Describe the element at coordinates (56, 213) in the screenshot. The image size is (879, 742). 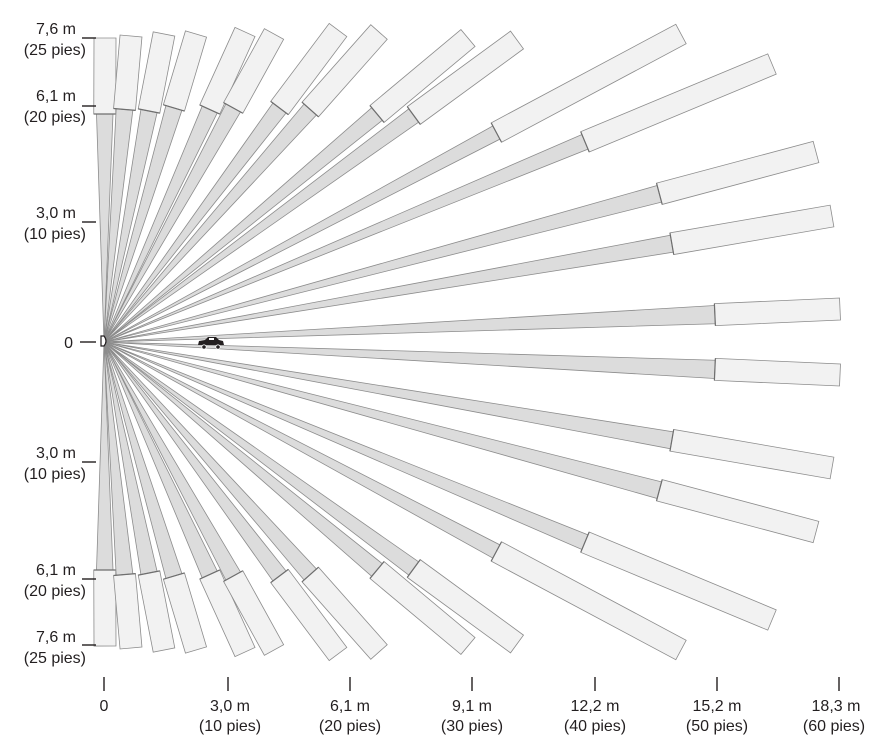
I see `v-label-top-30: 3,0 m` at that location.